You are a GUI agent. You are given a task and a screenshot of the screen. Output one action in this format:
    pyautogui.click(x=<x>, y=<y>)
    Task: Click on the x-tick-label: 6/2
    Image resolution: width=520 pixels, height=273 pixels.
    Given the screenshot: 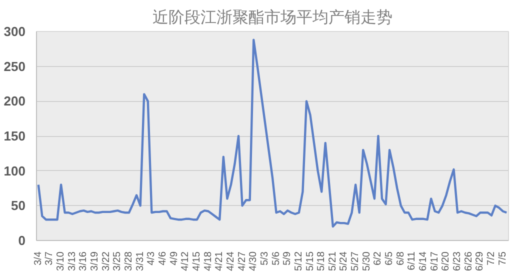 What is the action you would take?
    pyautogui.click(x=378, y=258)
    